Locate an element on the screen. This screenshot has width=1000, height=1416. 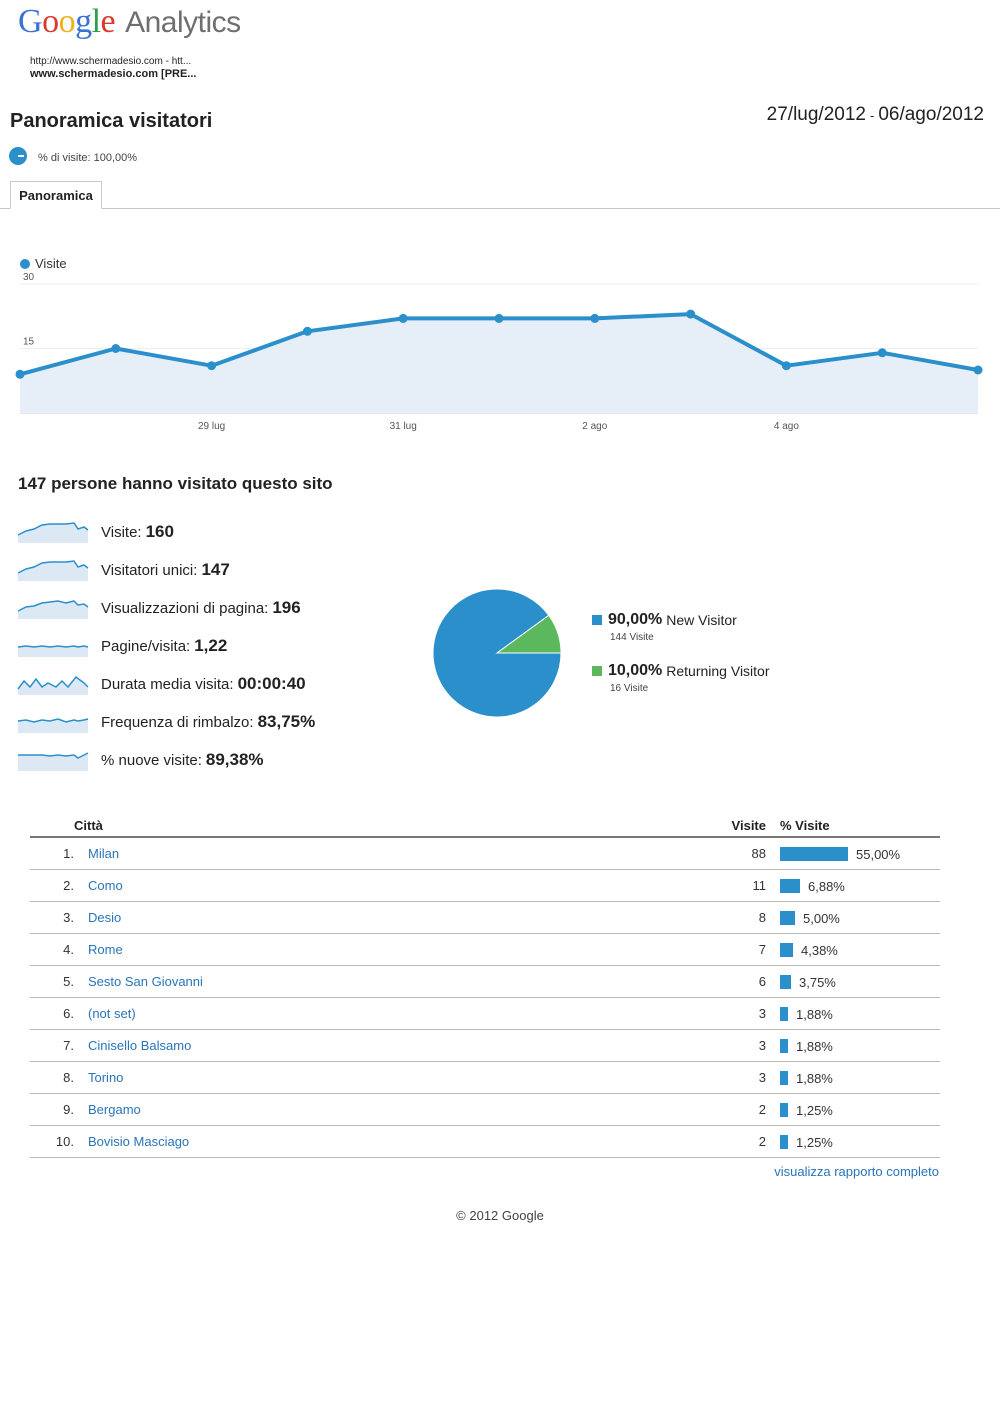
row-city: Cinisello Balsamo is located at coordinates (385, 1045).